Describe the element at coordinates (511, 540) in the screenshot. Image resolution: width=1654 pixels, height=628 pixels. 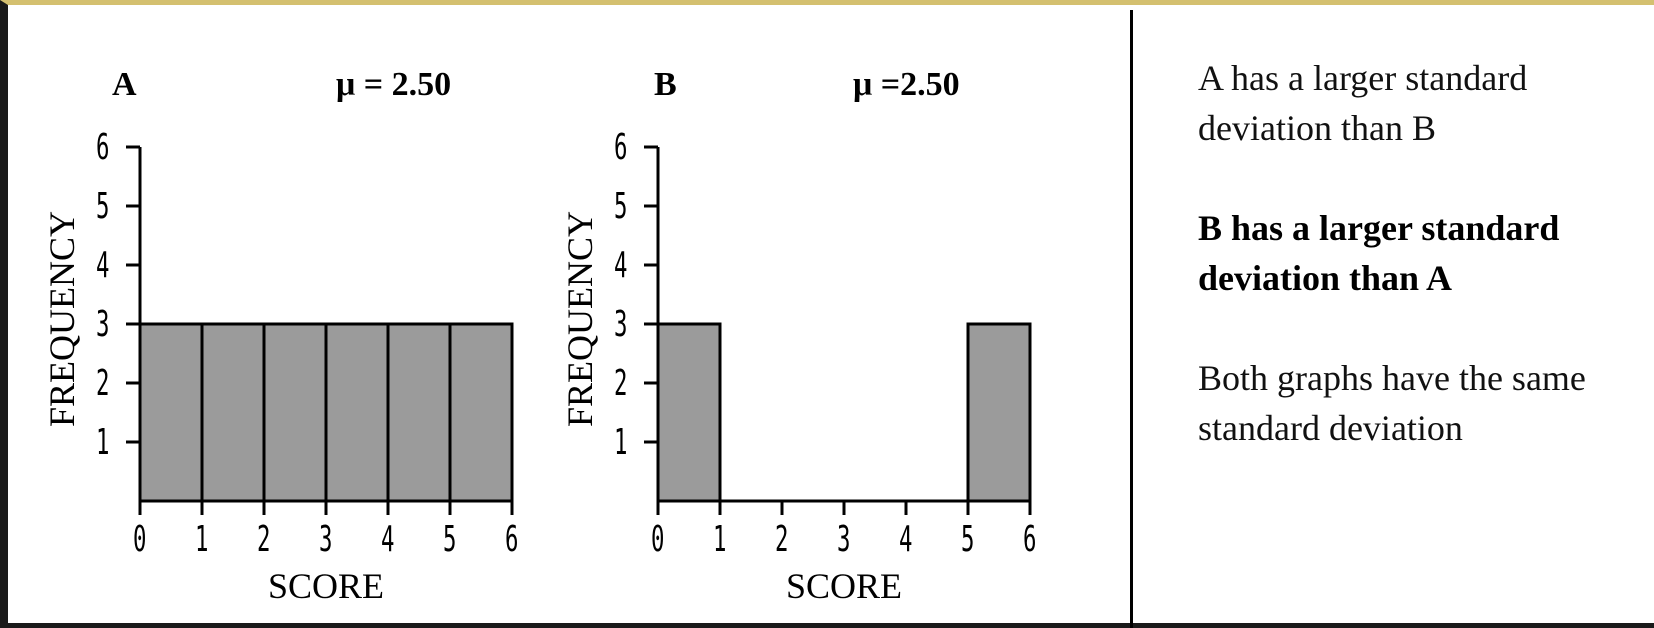
I see `chart-a-xtick-label-6: 6` at that location.